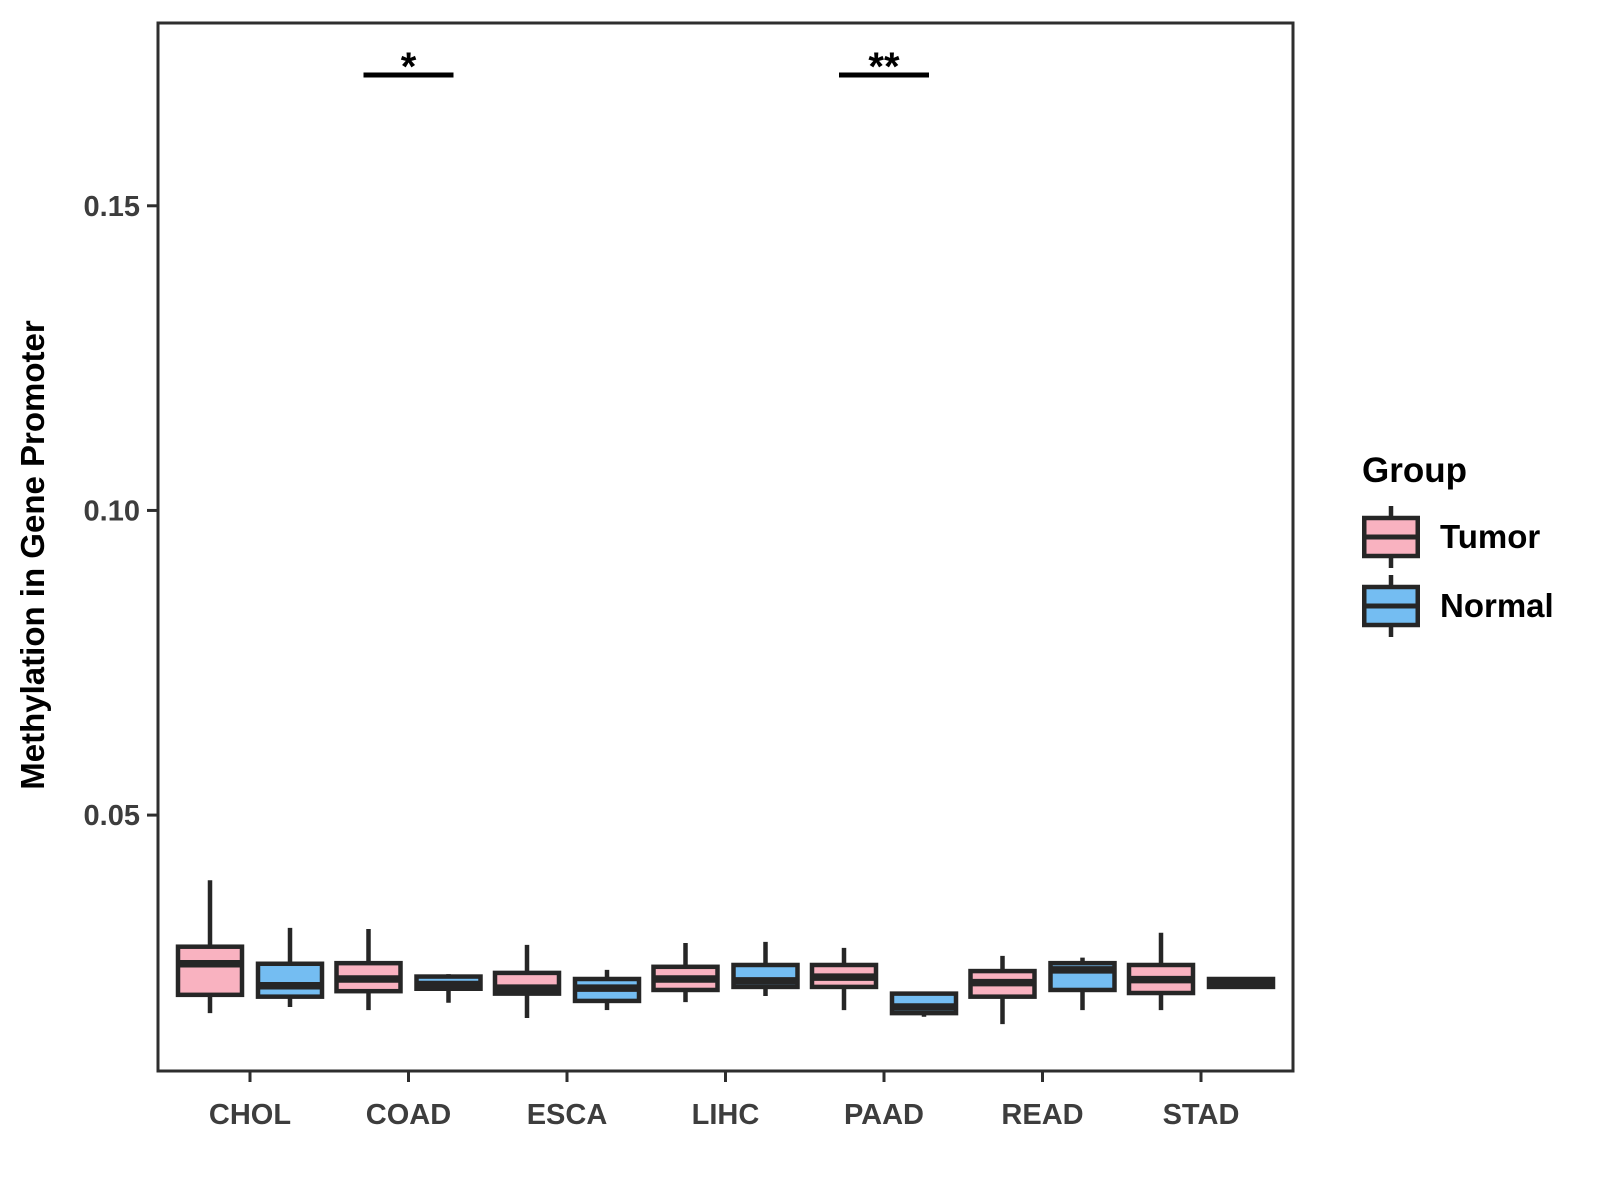 The width and height of the screenshot is (1600, 1200). What do you see at coordinates (408, 1115) in the screenshot?
I see `x-tick-label-coad: COAD` at bounding box center [408, 1115].